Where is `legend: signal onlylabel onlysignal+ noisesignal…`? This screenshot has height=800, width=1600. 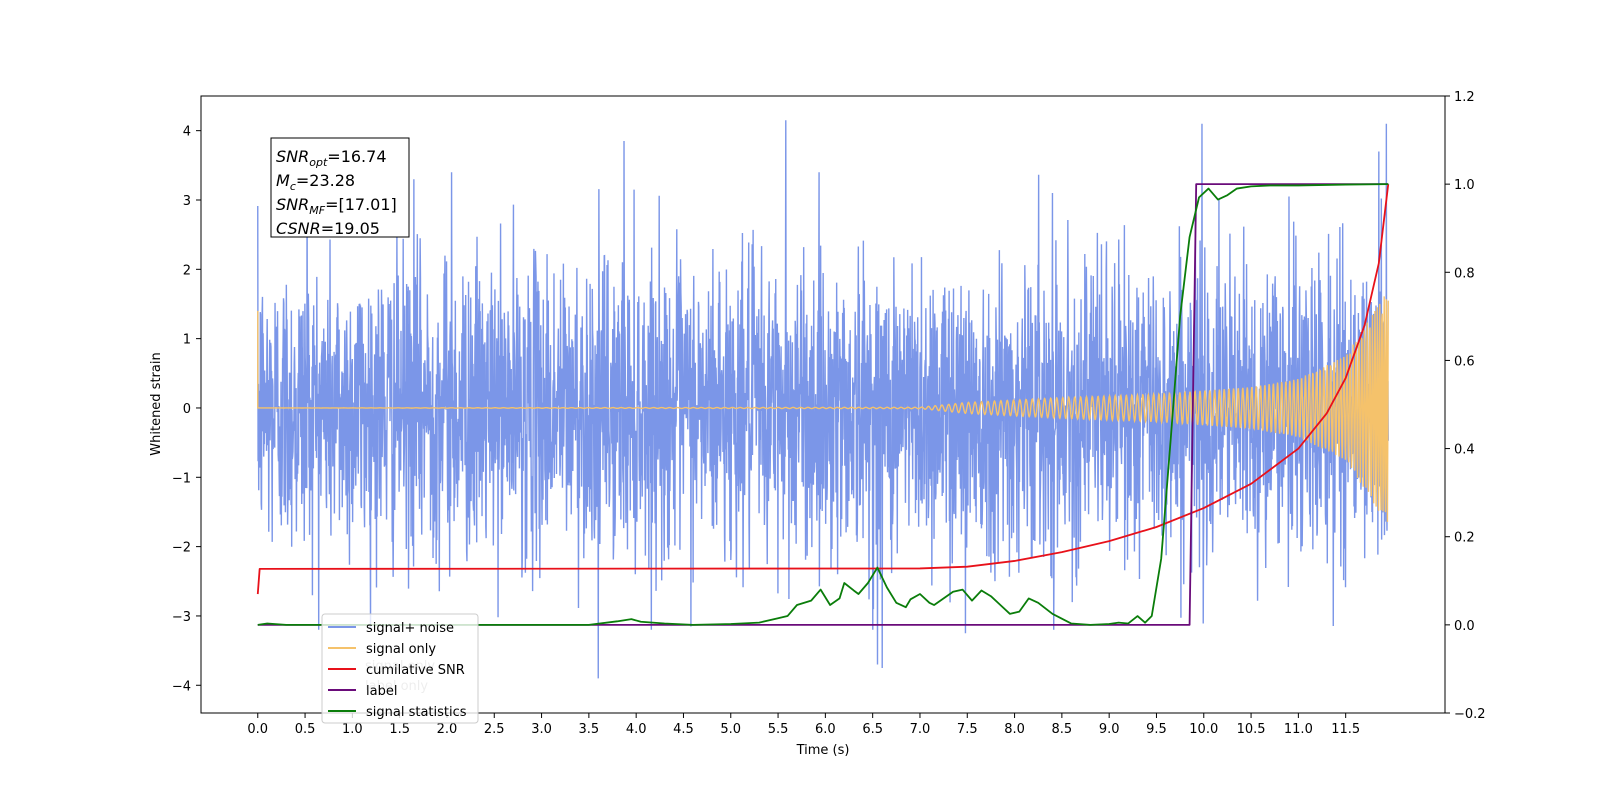 legend: signal onlylabel onlysignal+ noisesignal… is located at coordinates (400, 668).